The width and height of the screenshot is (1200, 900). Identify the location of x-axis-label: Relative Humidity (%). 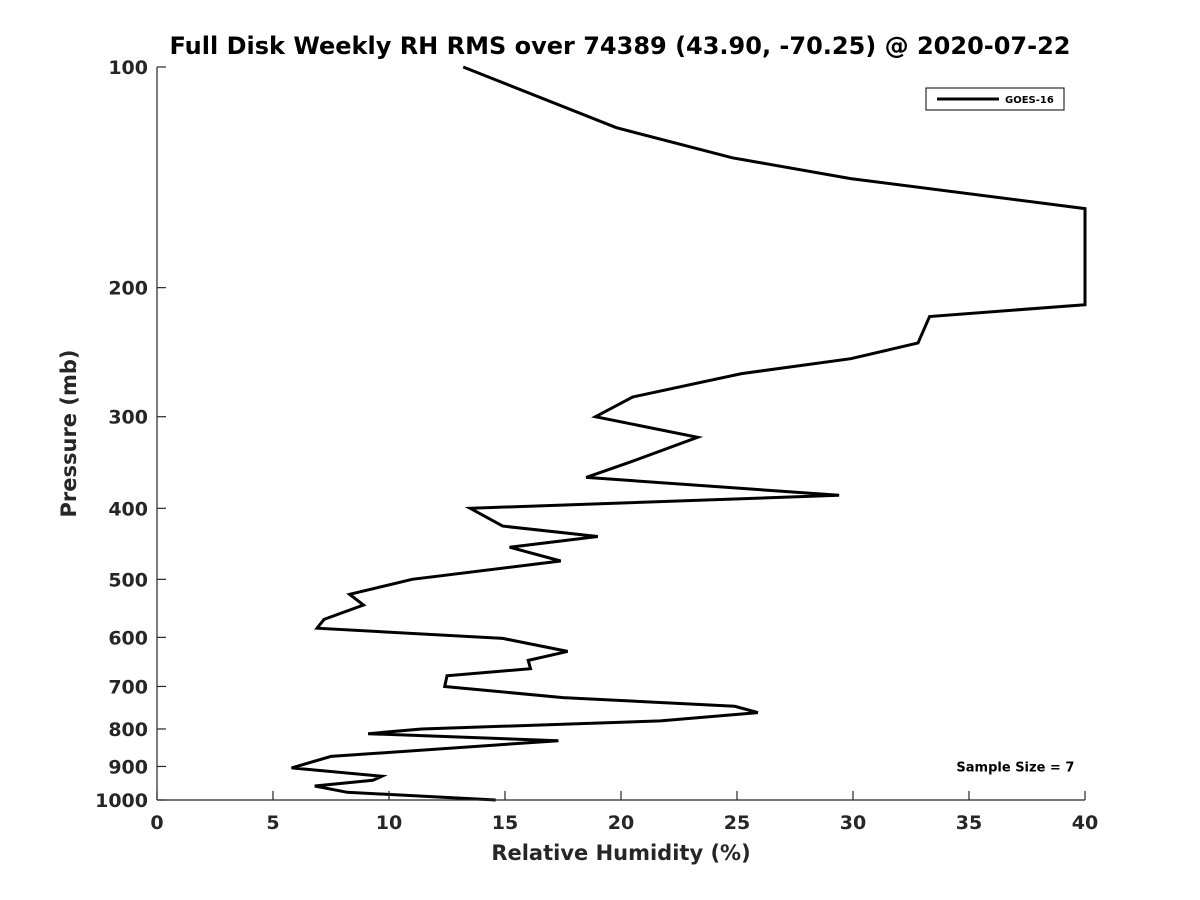
(620, 853).